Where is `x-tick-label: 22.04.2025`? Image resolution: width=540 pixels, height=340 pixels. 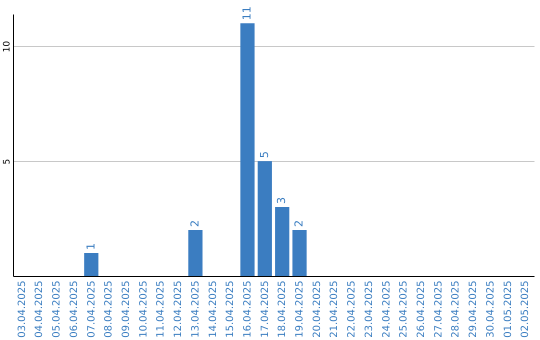 x-tick-label: 22.04.2025 is located at coordinates (352, 309).